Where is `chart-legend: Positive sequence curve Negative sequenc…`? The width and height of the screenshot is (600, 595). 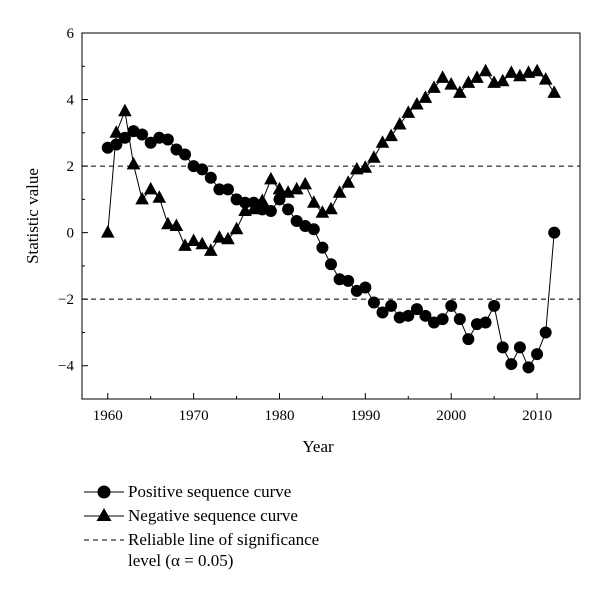
chart-legend: Positive sequence curve Negative sequenc… is located at coordinates (334, 528).